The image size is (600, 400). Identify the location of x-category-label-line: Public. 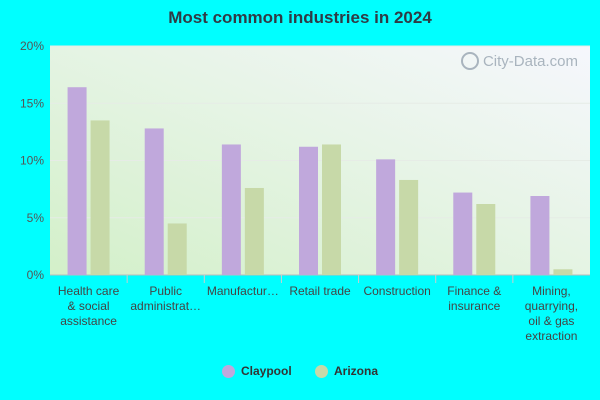
(165, 291).